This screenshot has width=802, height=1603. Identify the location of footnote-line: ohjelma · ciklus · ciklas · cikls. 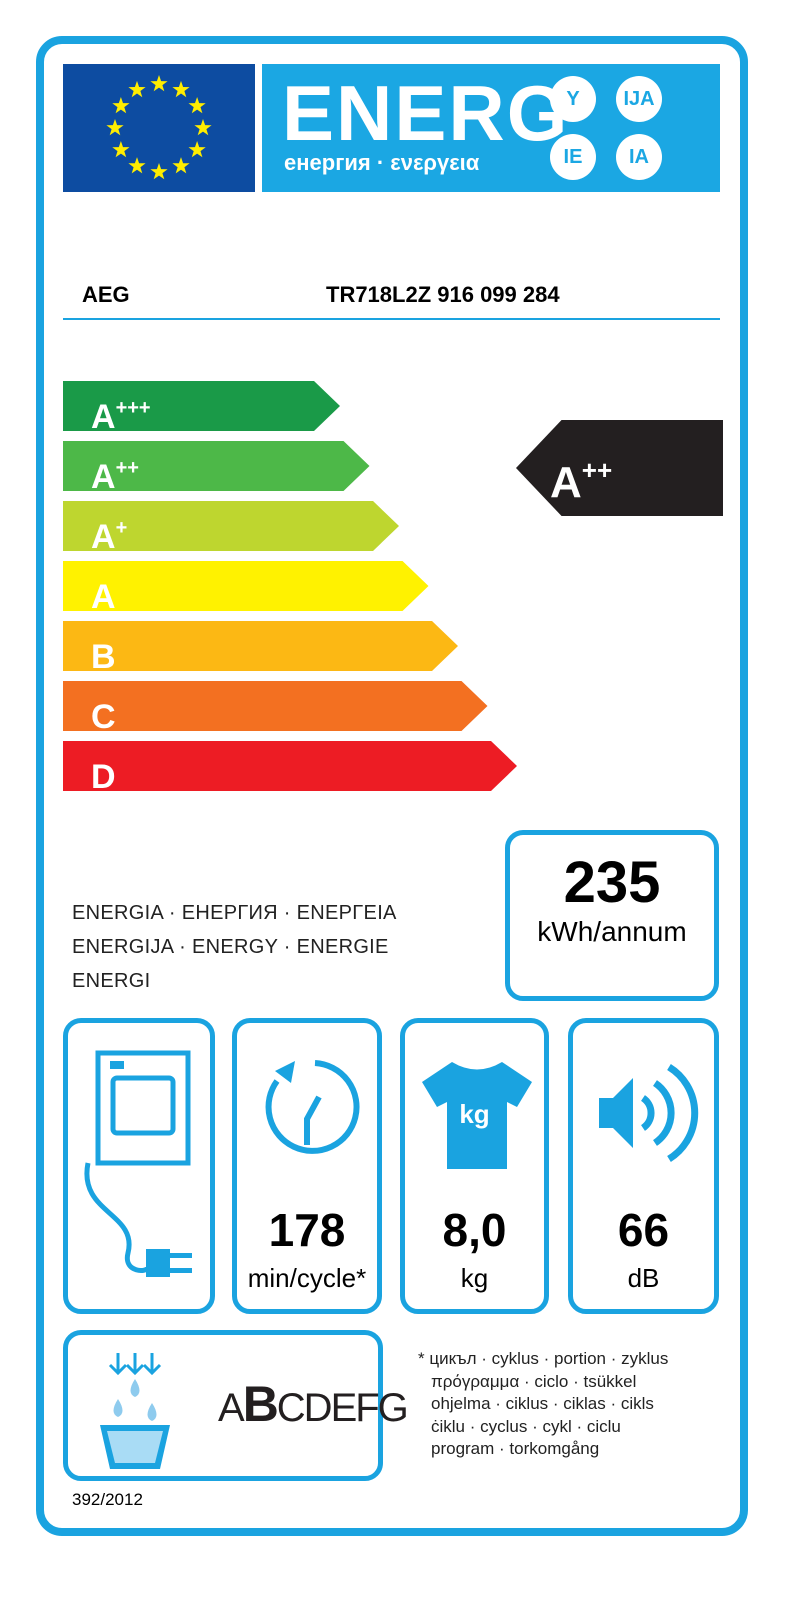
(542, 1403).